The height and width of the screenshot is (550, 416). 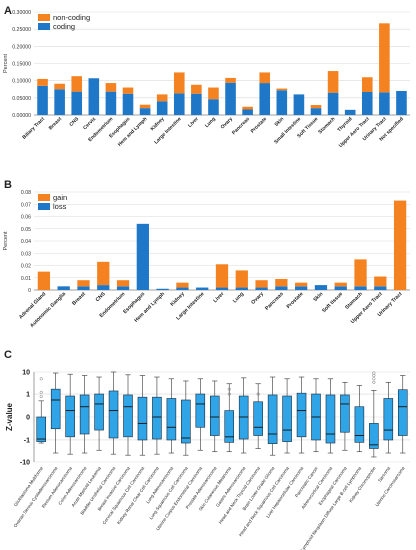 What do you see at coordinates (26, 267) in the screenshot?
I see `chart-b-y-tick-label: 0.02` at bounding box center [26, 267].